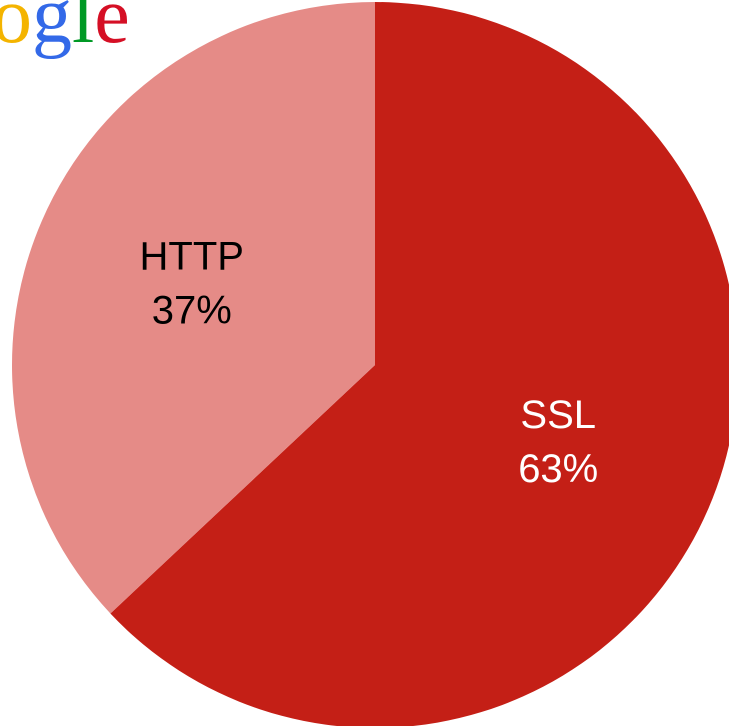  What do you see at coordinates (558, 415) in the screenshot?
I see `slice-category-label: SSL` at bounding box center [558, 415].